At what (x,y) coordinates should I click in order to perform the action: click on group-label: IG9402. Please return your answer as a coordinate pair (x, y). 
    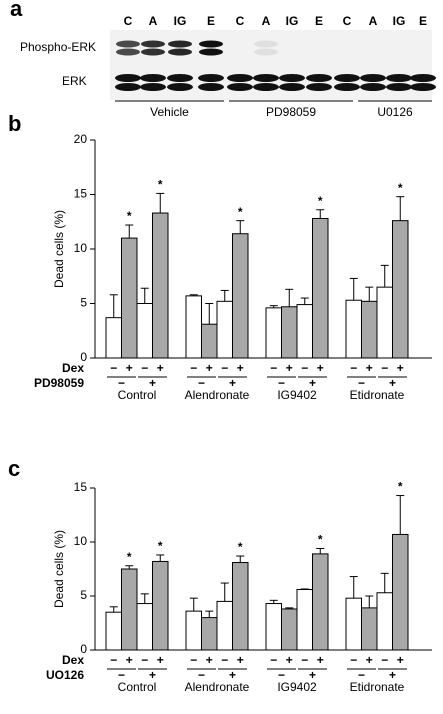
    Looking at the image, I should click on (297, 687).